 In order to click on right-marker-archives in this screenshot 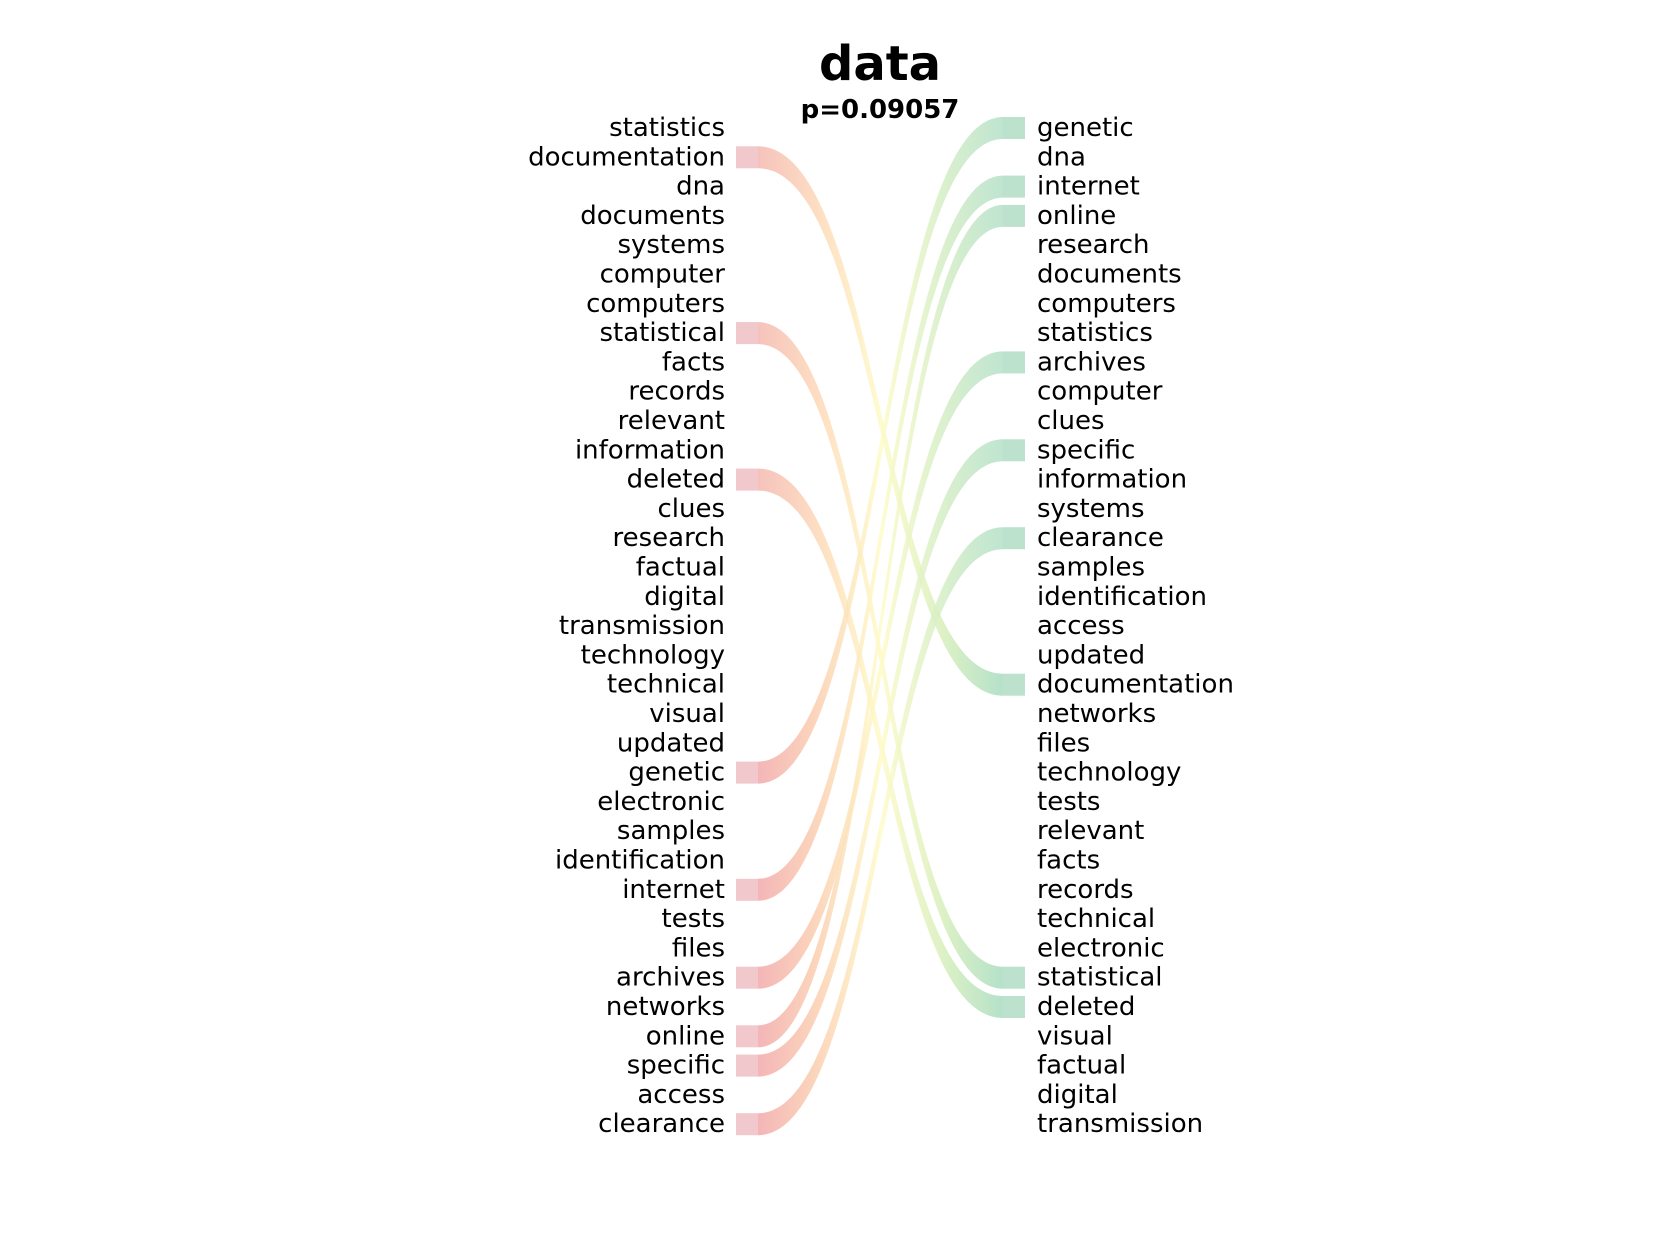, I will do `click(1014, 362)`.